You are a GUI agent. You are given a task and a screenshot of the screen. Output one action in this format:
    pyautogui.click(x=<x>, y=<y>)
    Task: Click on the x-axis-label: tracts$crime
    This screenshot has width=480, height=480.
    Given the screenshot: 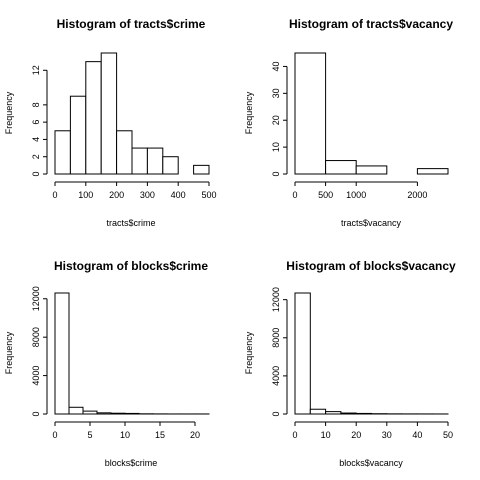 What is the action you would take?
    pyautogui.click(x=130, y=223)
    